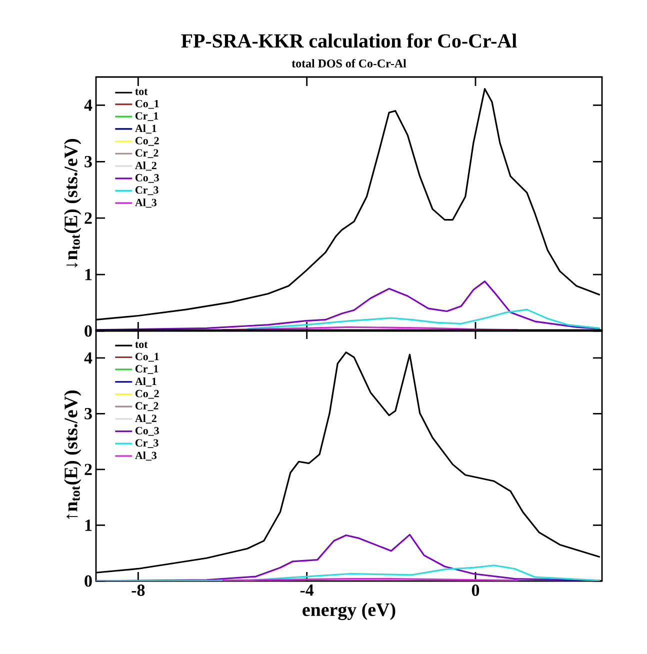  What do you see at coordinates (138, 590) in the screenshot?
I see `x-tick-label: -8` at bounding box center [138, 590].